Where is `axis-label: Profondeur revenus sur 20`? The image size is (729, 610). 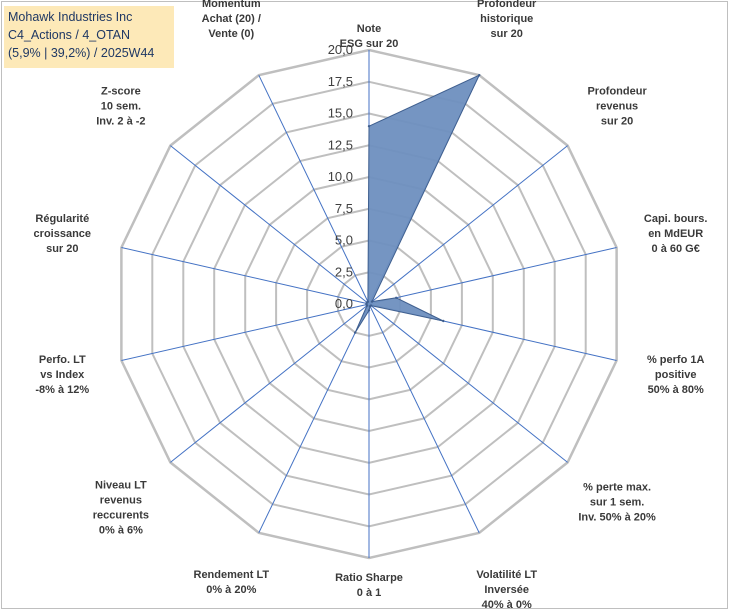 axis-label: Profondeur revenus sur 20 is located at coordinates (617, 106).